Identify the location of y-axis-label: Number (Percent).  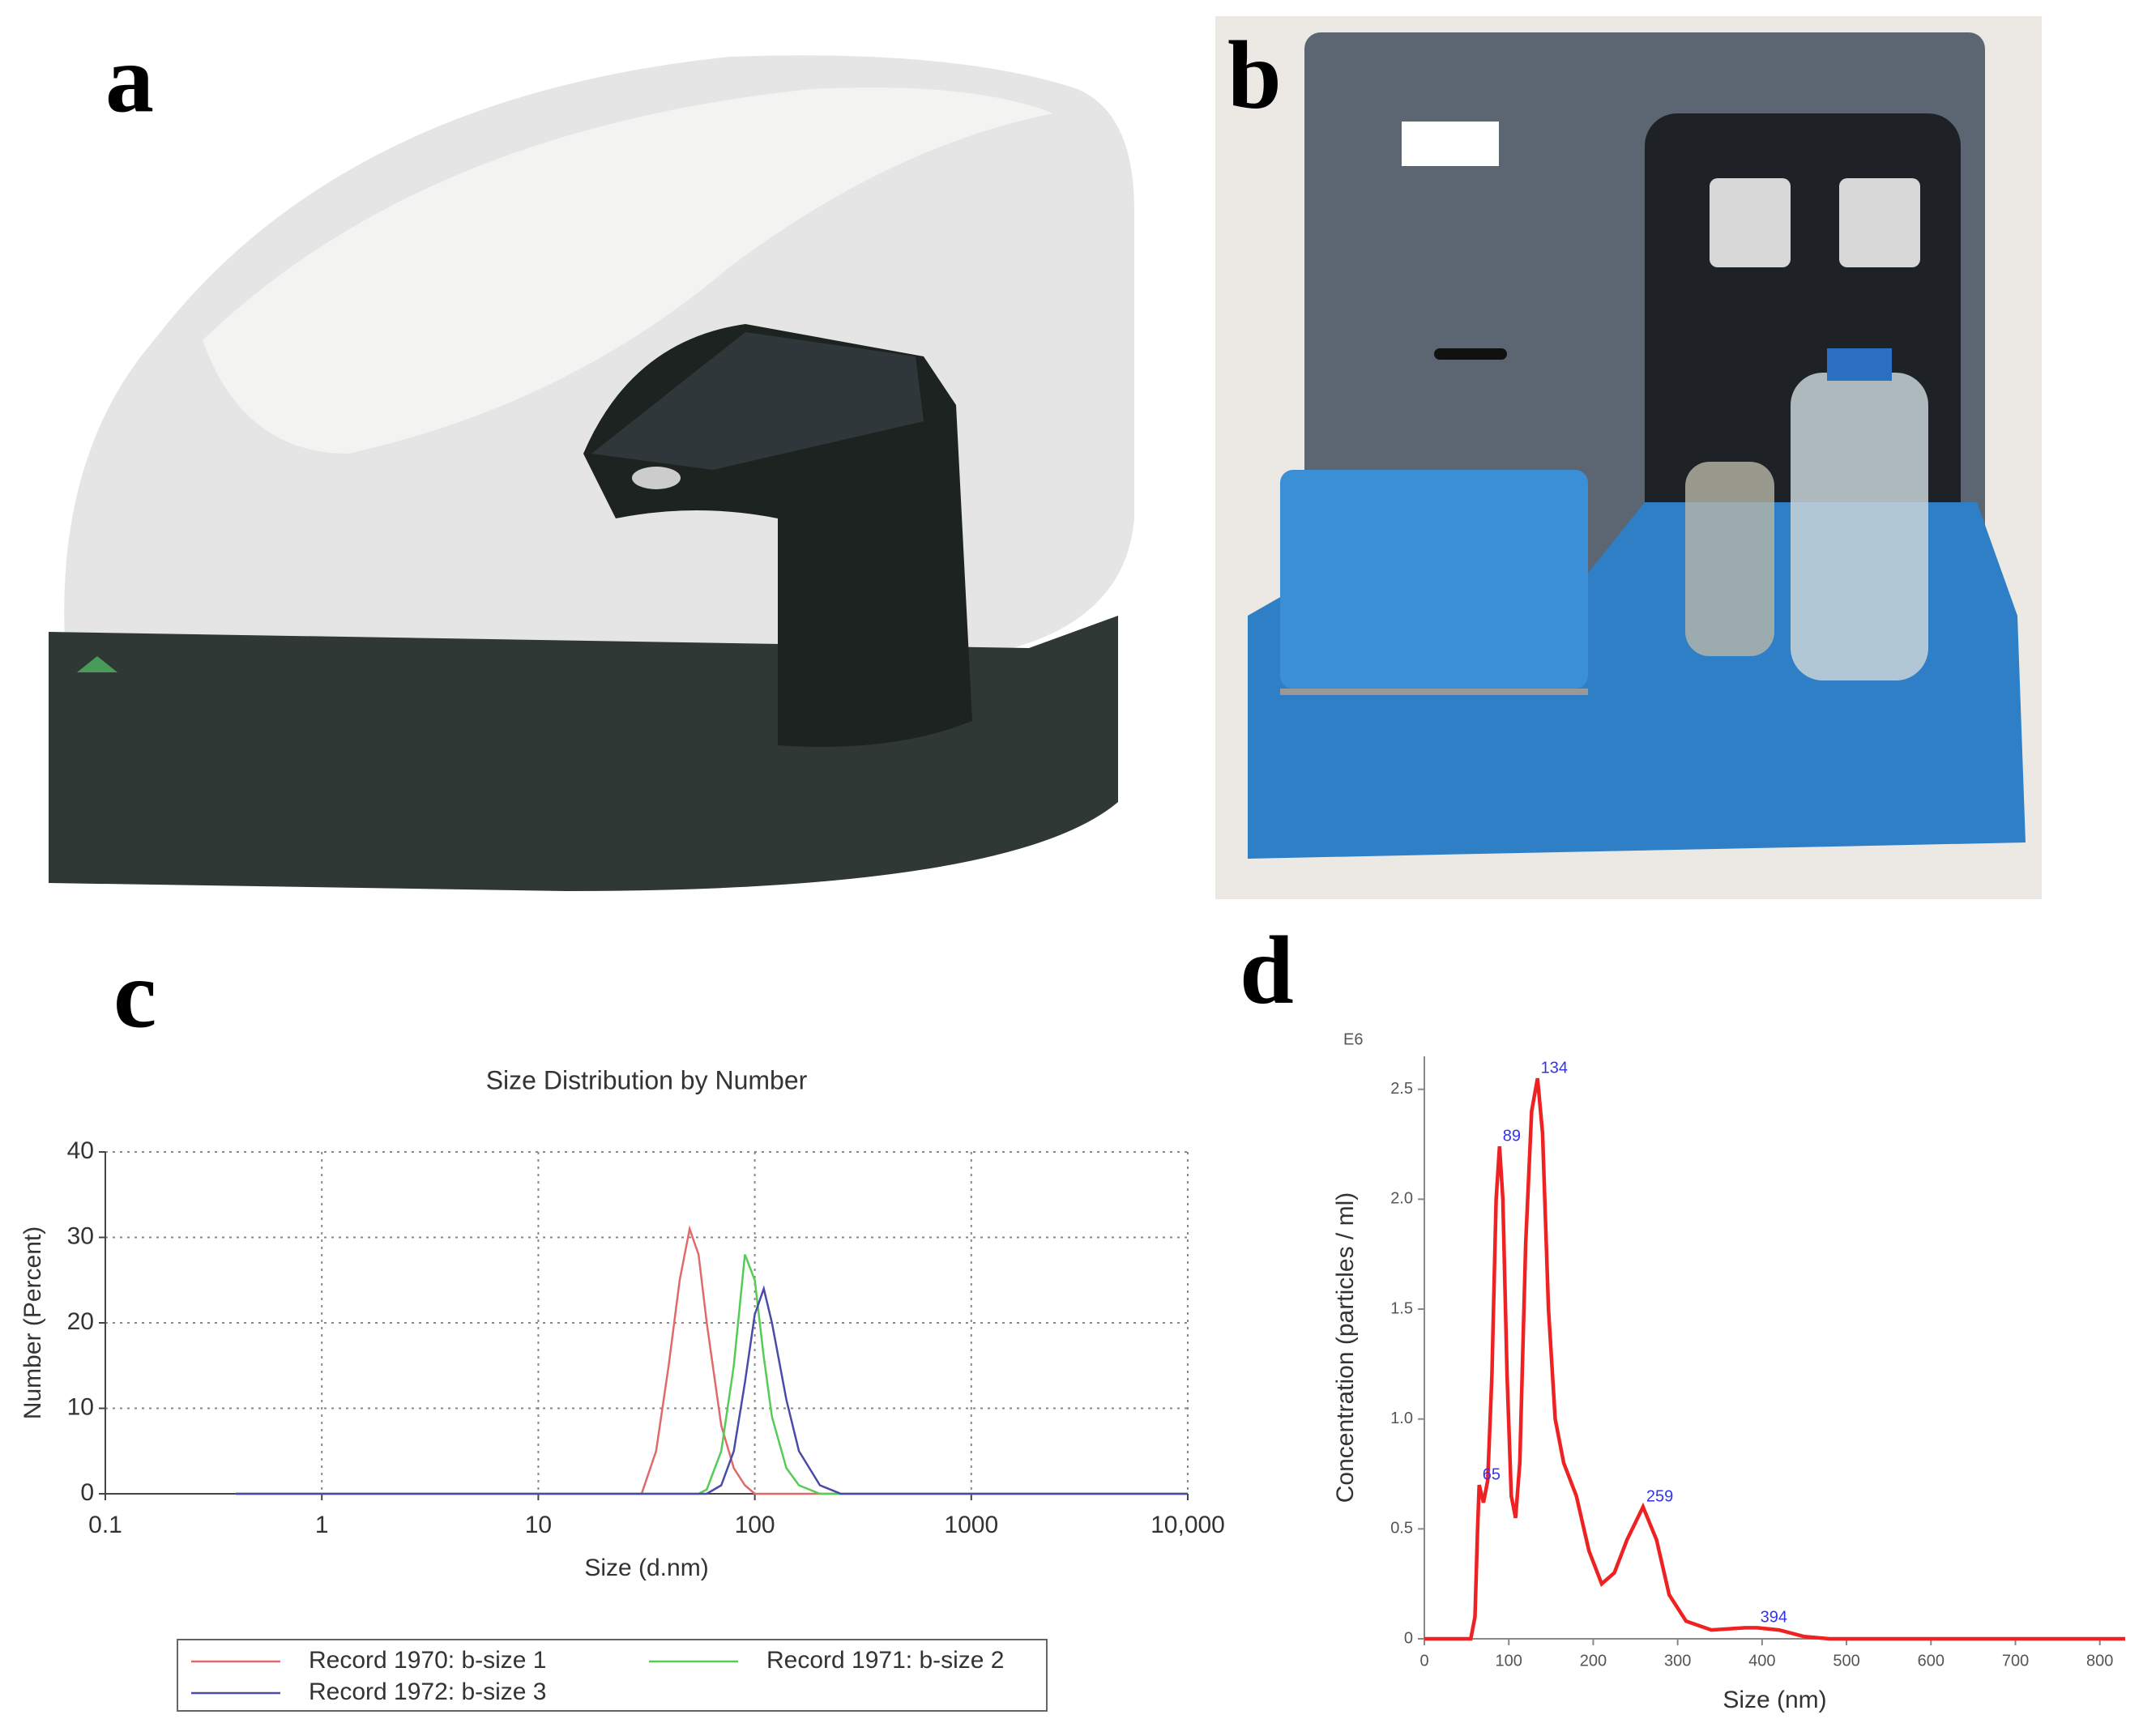
(32, 1322).